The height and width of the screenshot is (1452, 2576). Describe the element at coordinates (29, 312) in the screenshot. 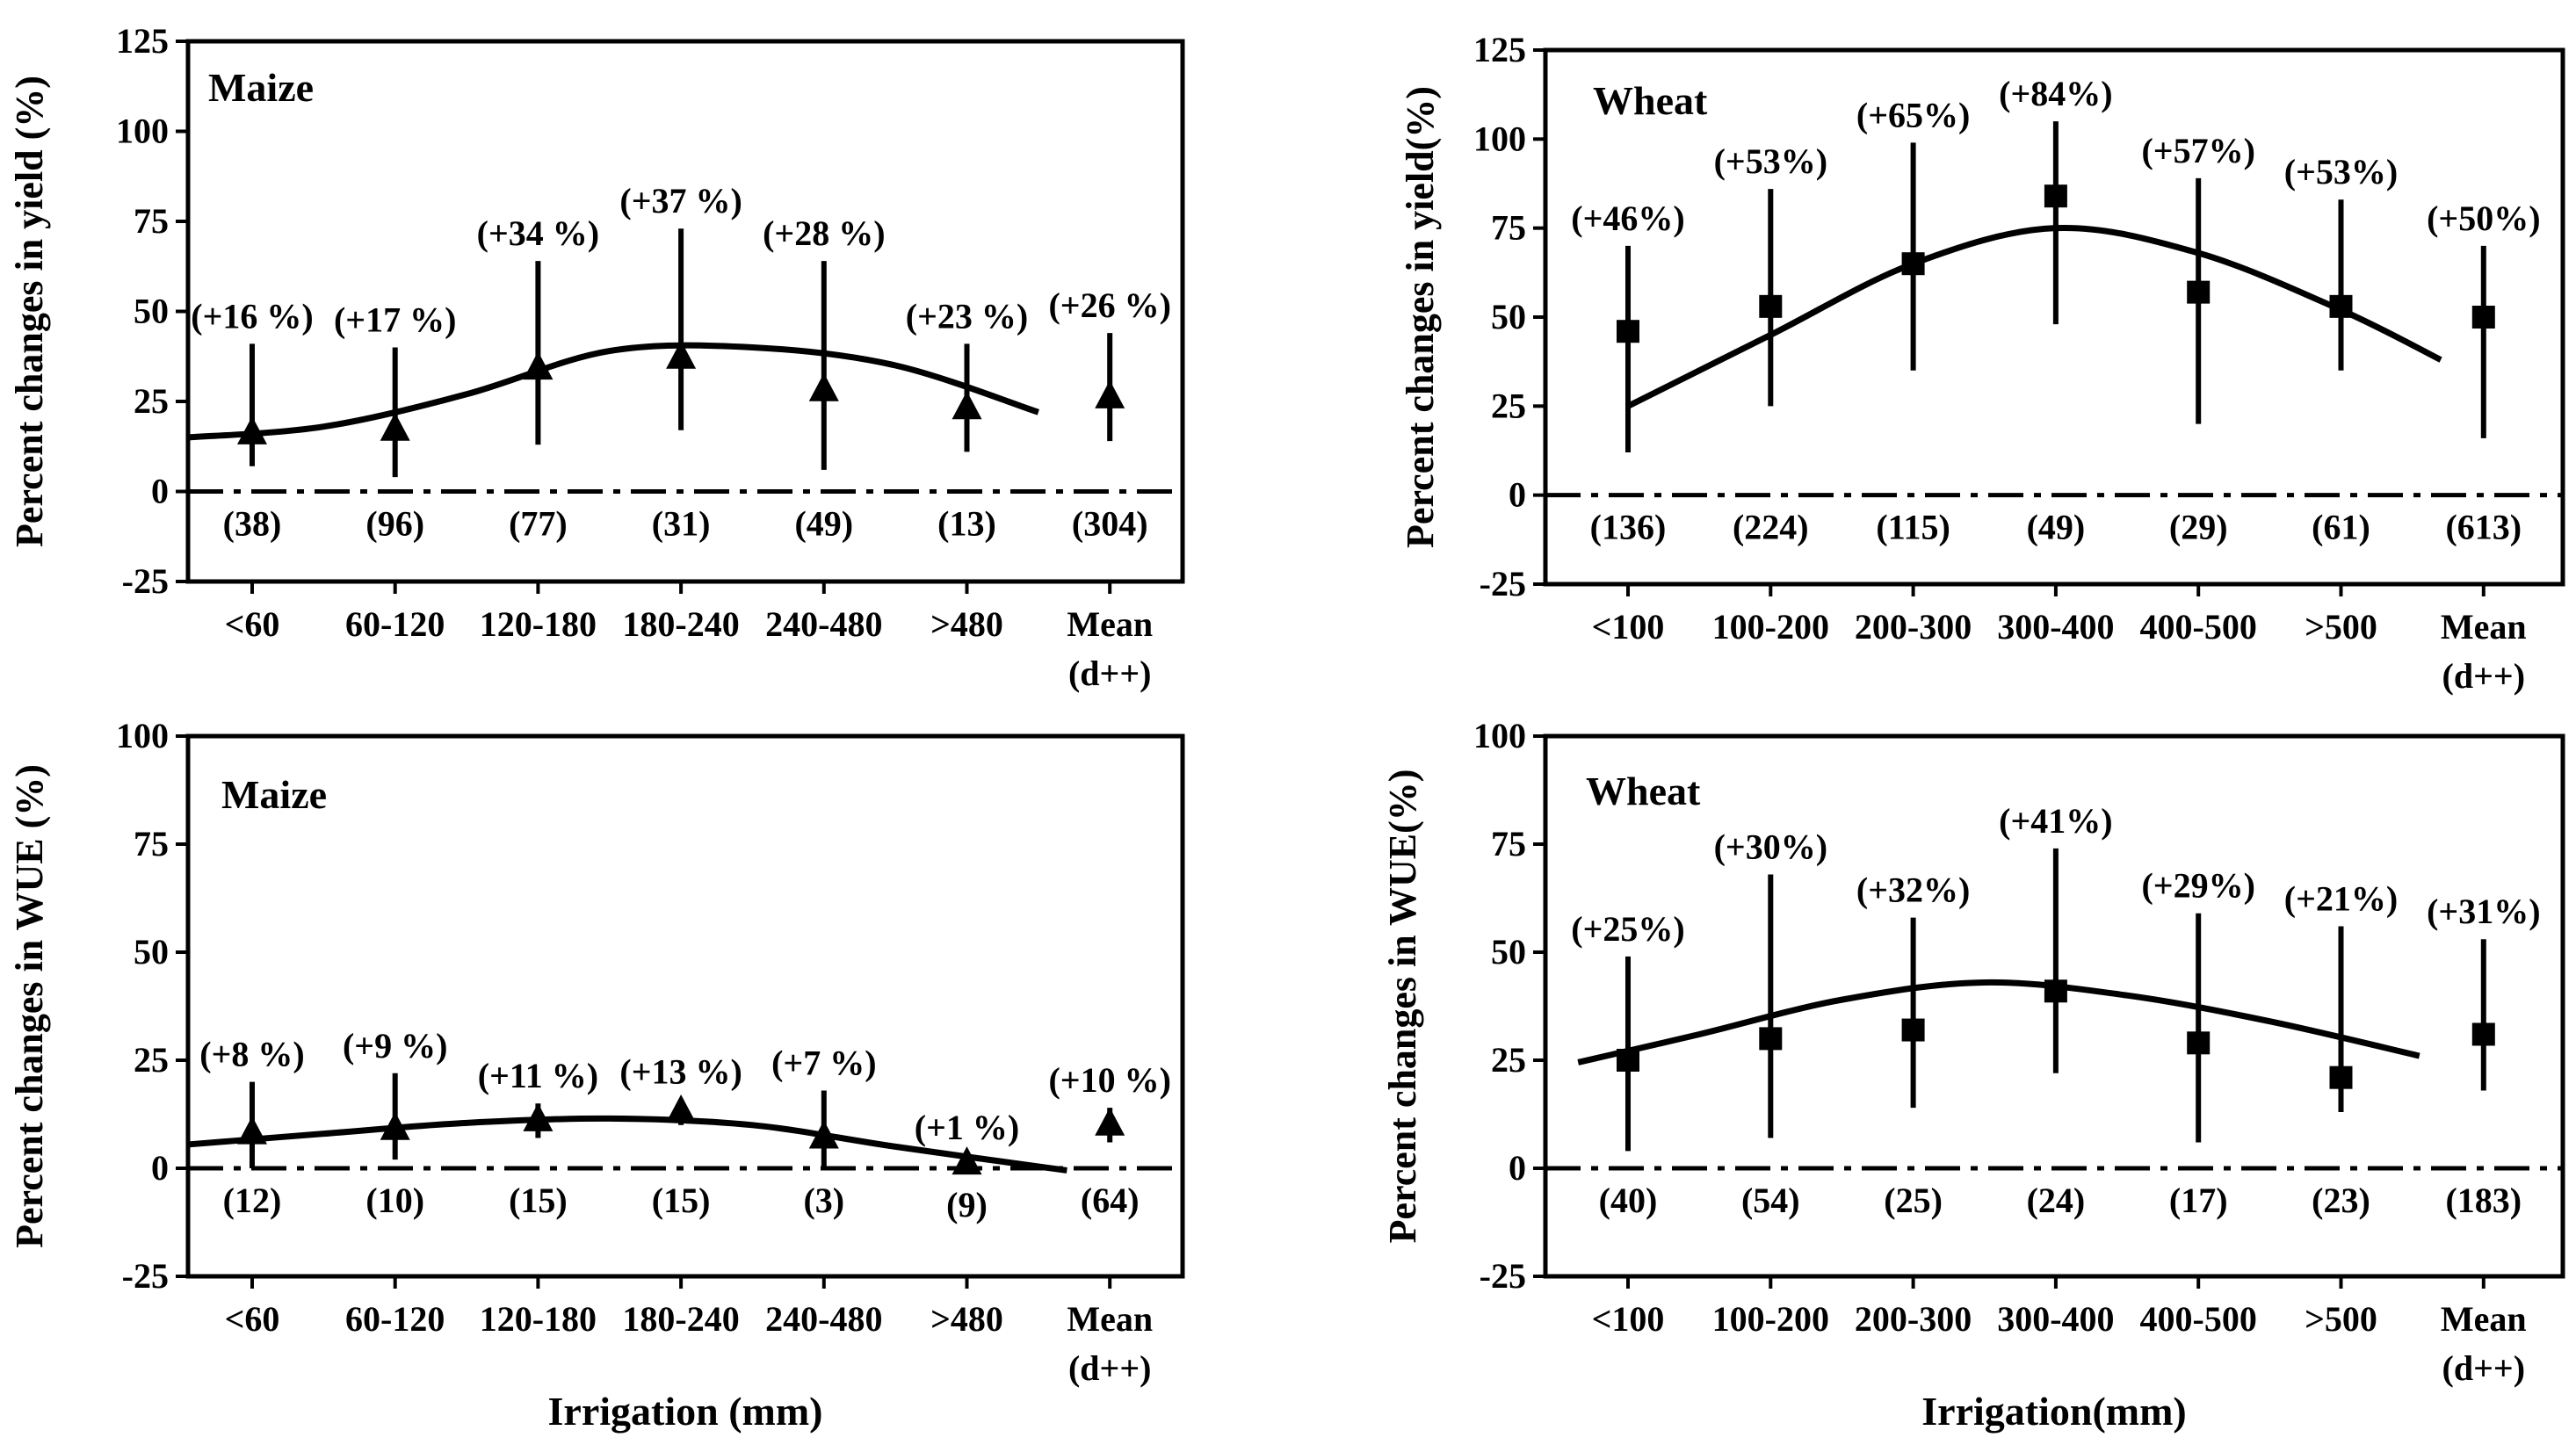

I see `y-axis-label: Percent changes in yield (%)` at that location.